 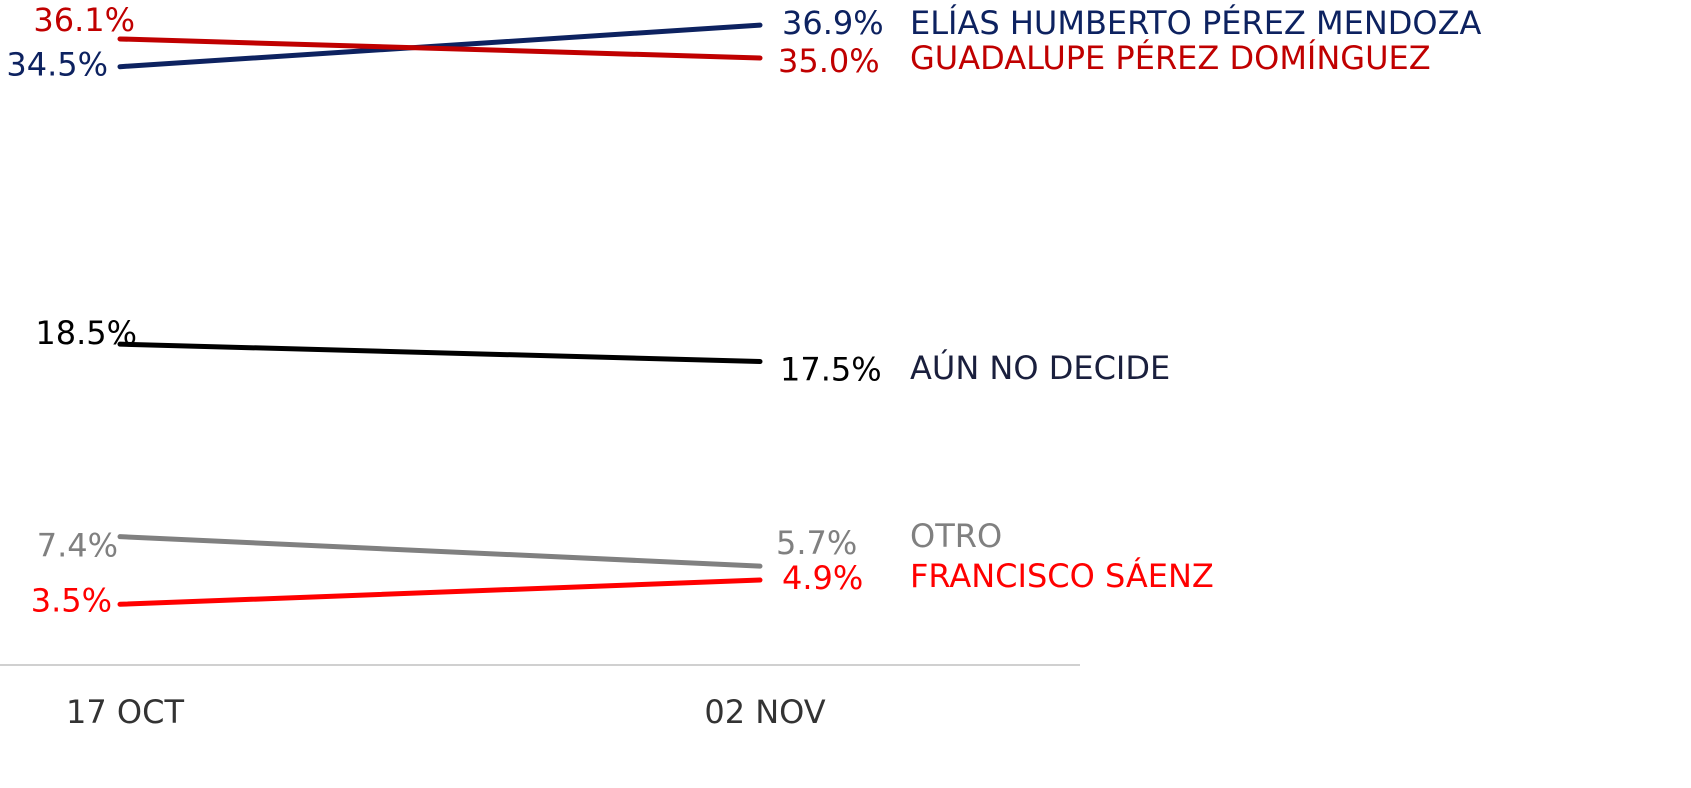 What do you see at coordinates (822, 578) in the screenshot?
I see `value-label: 4.9%` at bounding box center [822, 578].